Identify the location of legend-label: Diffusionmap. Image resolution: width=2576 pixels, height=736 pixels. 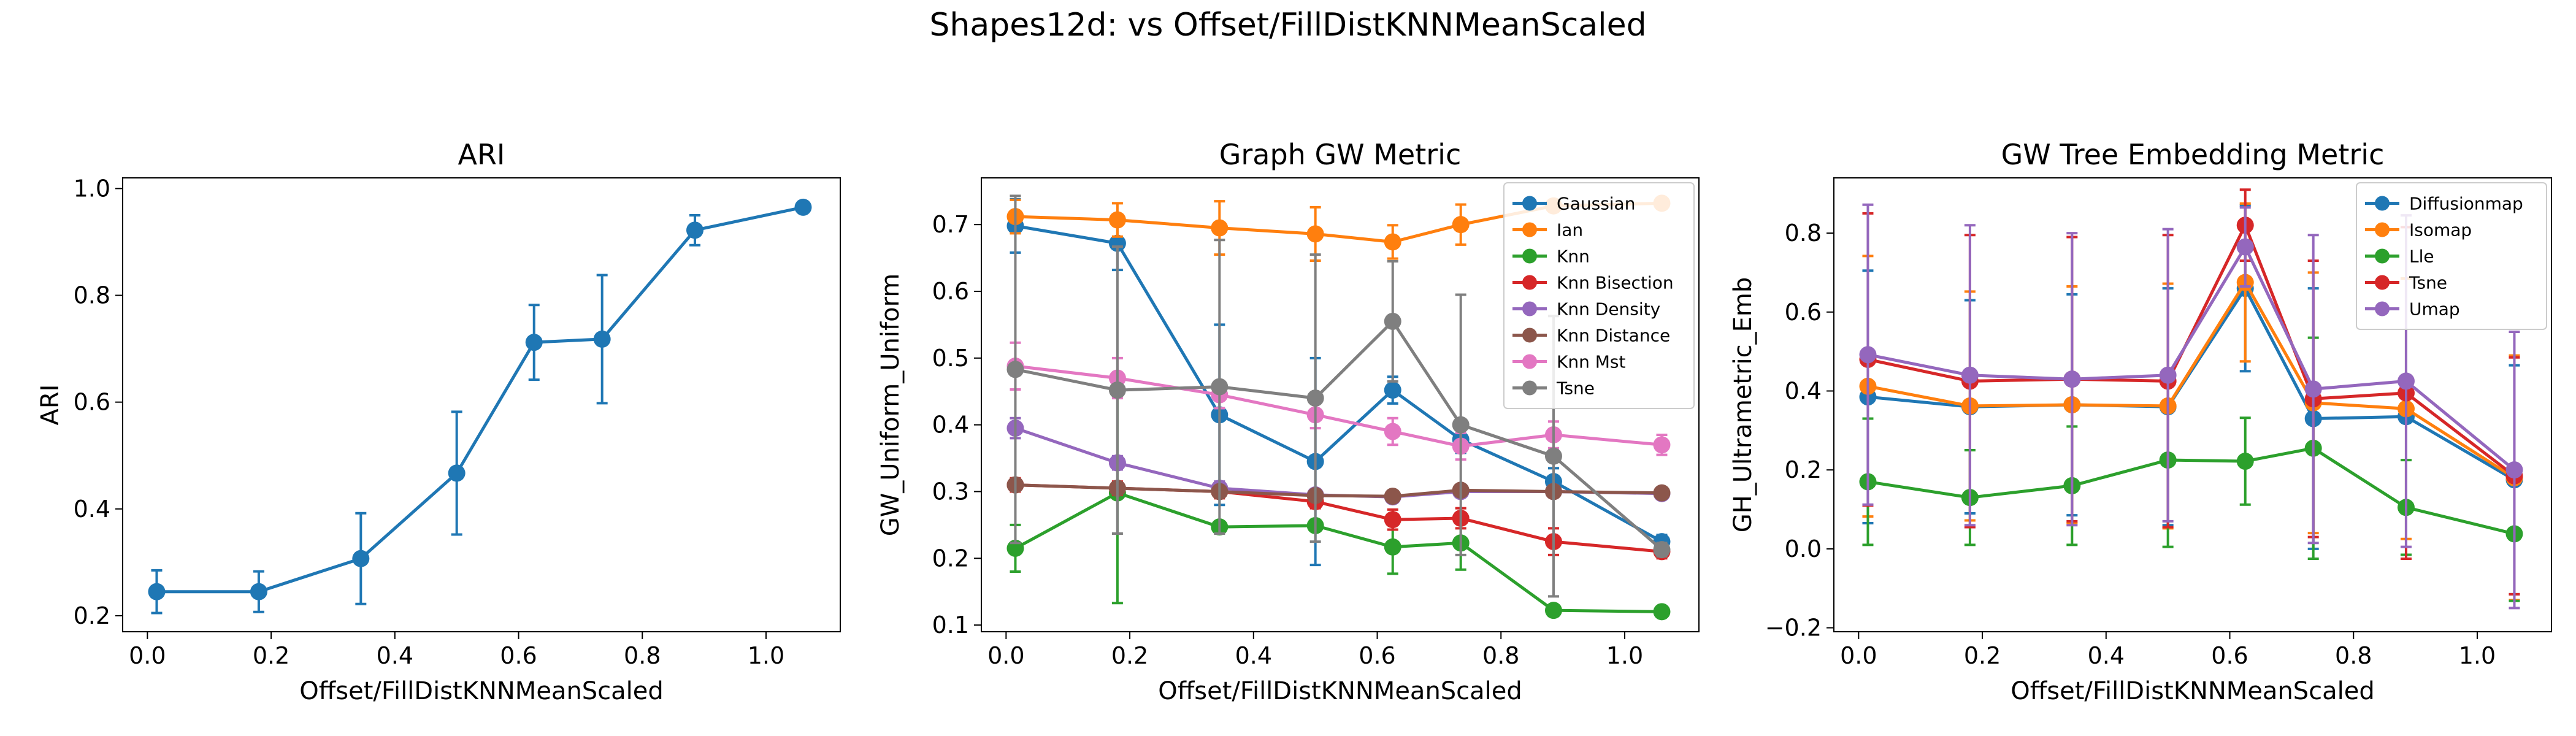
(2466, 204).